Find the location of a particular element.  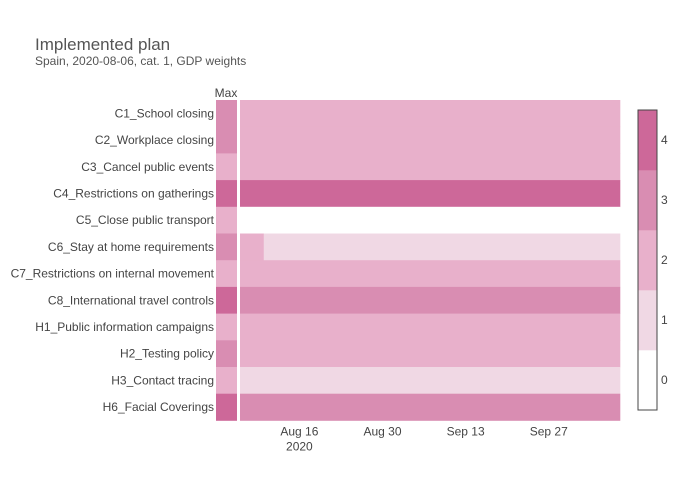

x-tick-label: Aug 16 is located at coordinates (299, 431).